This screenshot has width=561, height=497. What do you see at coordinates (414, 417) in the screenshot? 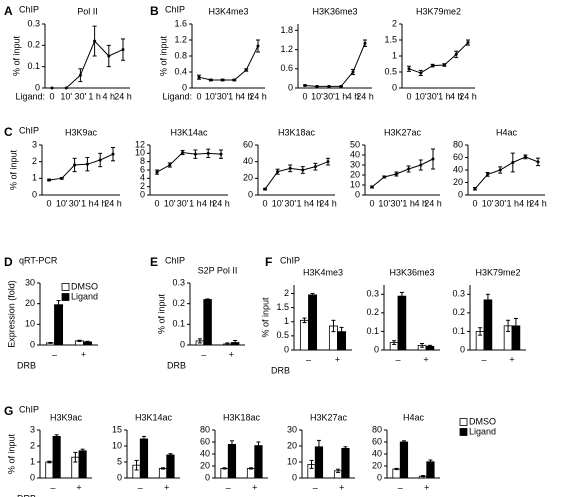
I see `chart-title: H4ac` at bounding box center [414, 417].